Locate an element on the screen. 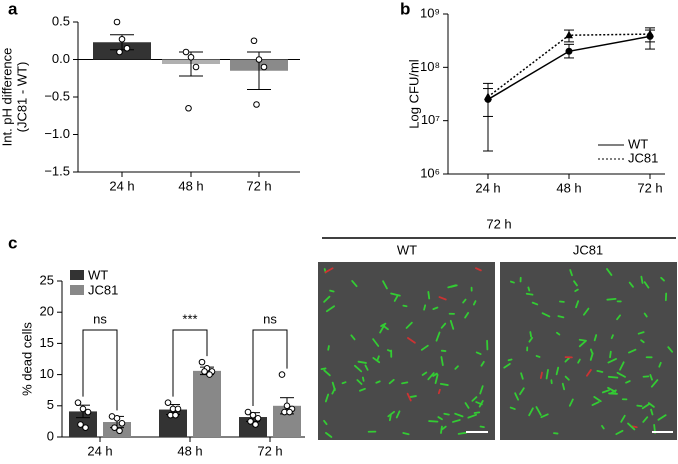 This screenshot has width=678, height=464. y-tick-label: 10⁷ is located at coordinates (430, 119).